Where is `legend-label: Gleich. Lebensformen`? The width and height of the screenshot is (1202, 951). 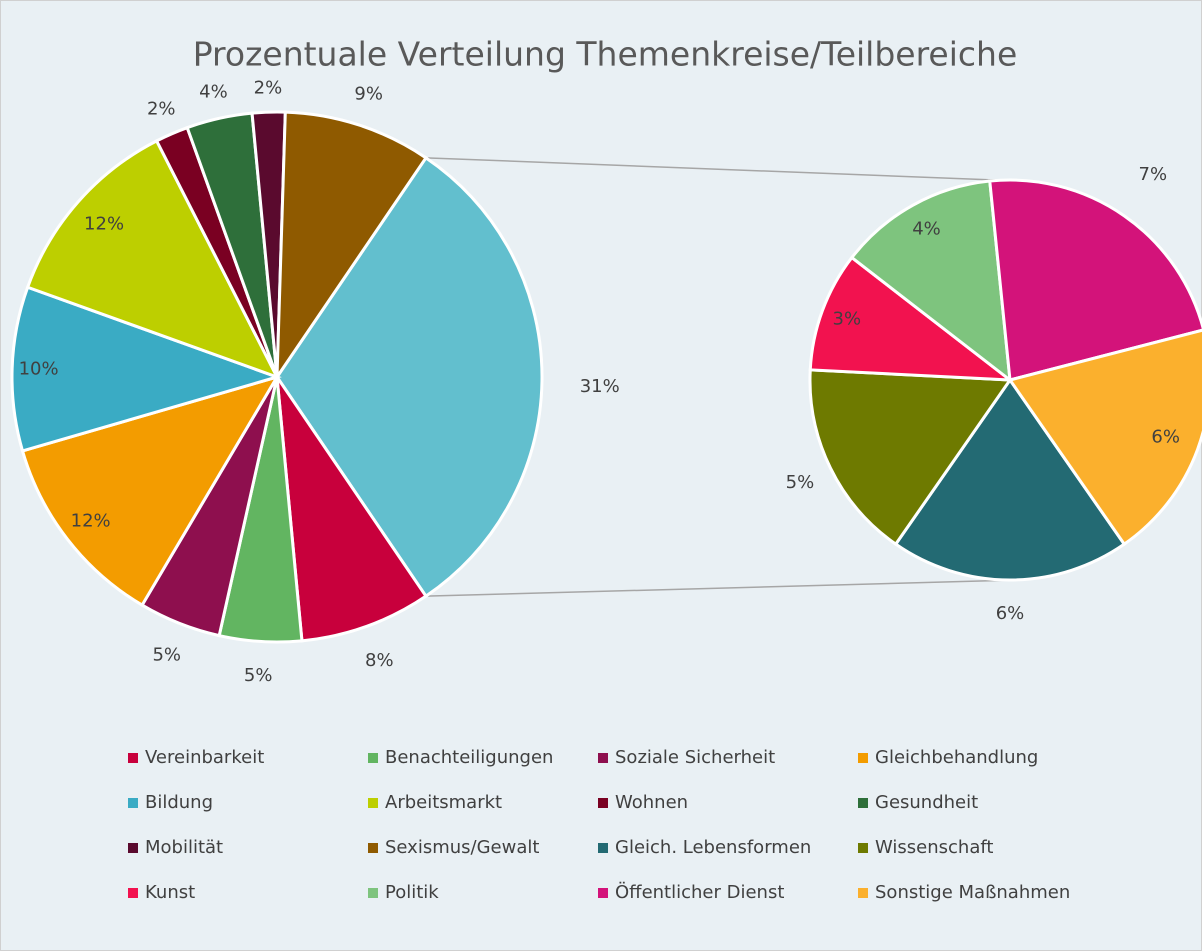 legend-label: Gleich. Lebensformen is located at coordinates (713, 847).